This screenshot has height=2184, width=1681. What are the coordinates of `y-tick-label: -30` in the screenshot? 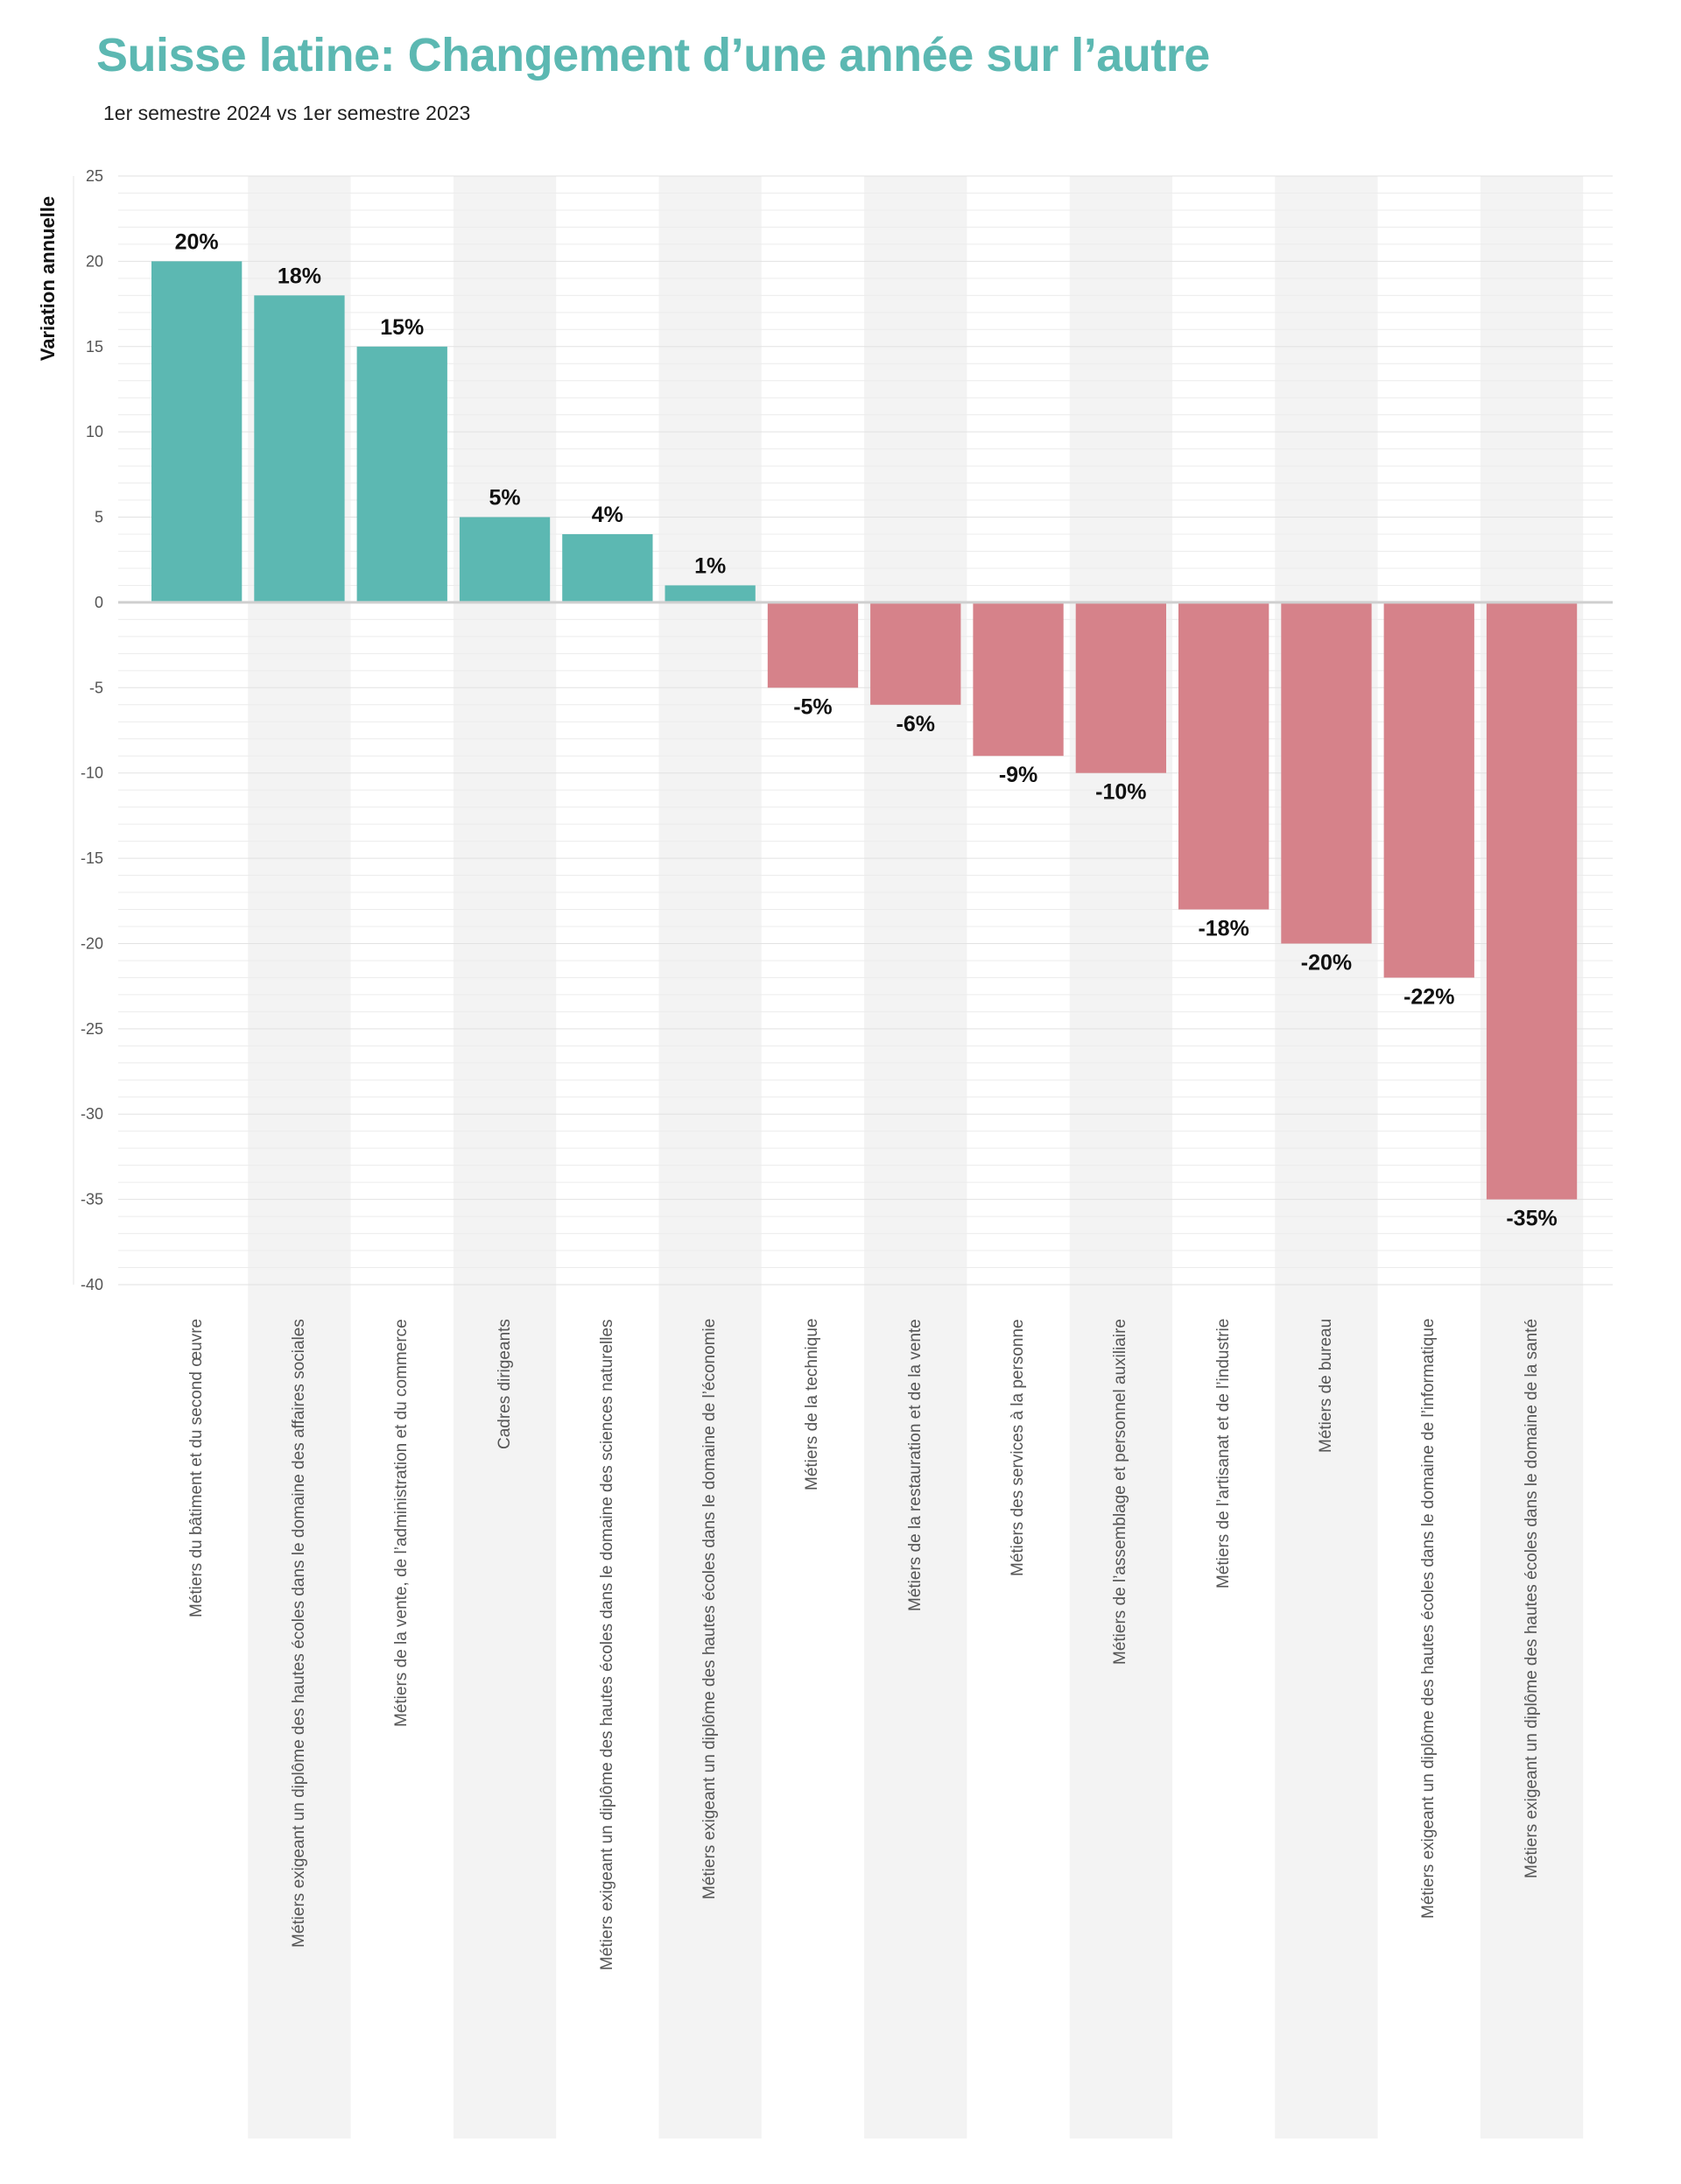 It's located at (92, 1114).